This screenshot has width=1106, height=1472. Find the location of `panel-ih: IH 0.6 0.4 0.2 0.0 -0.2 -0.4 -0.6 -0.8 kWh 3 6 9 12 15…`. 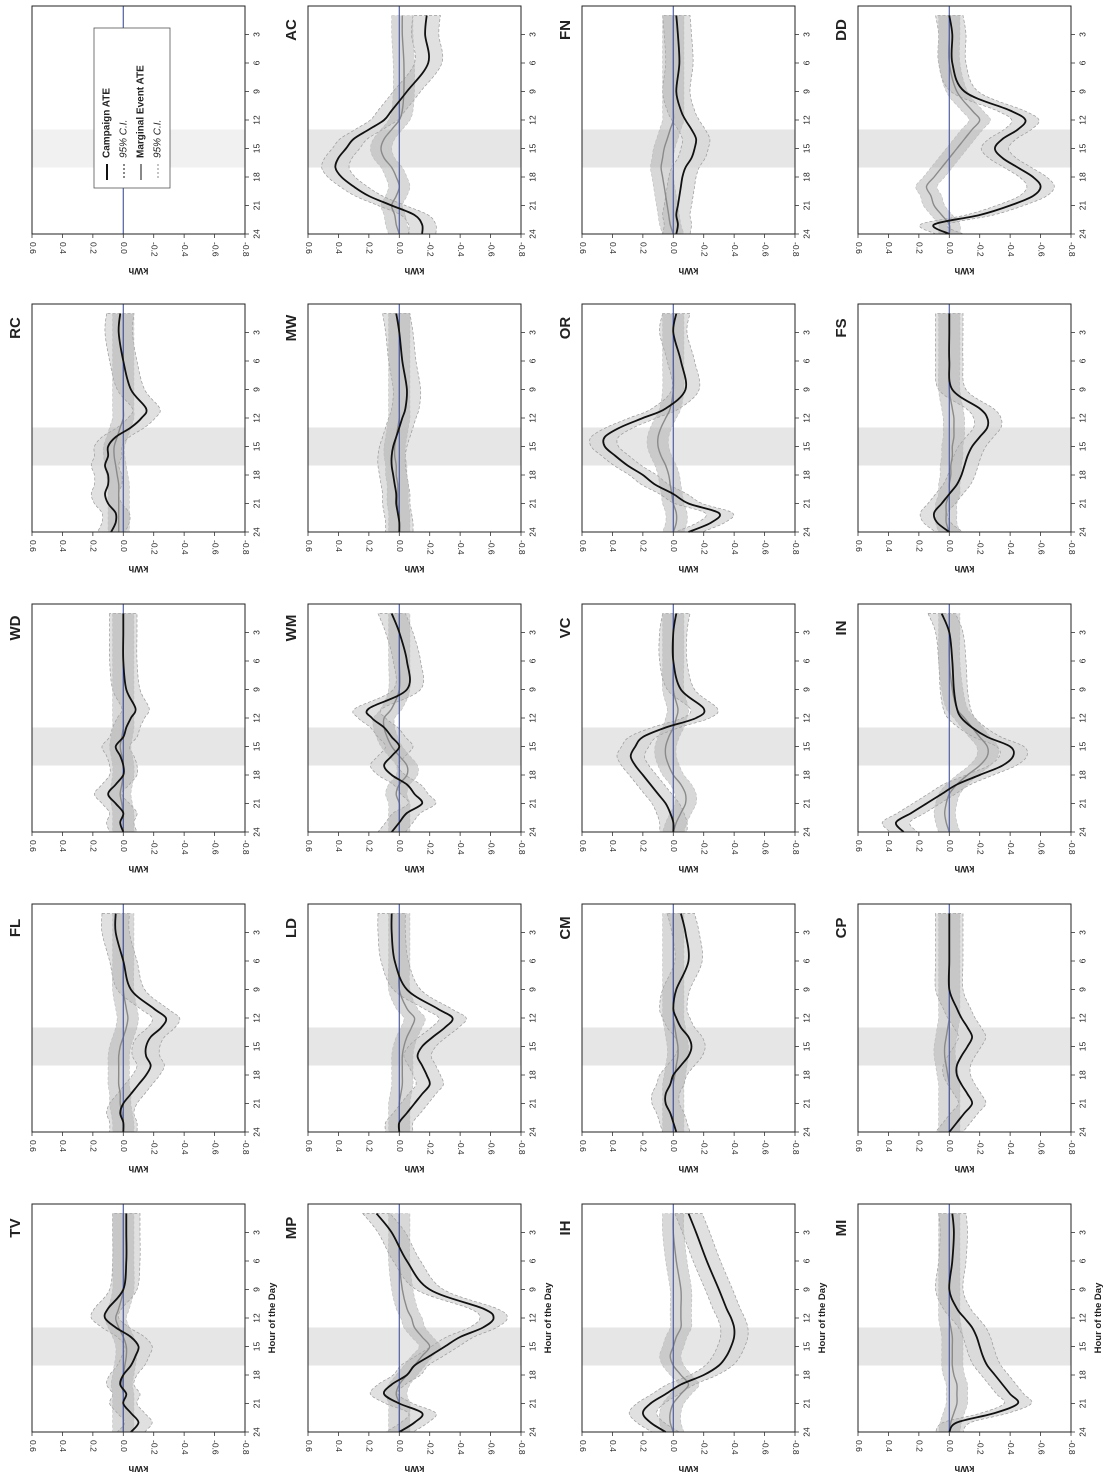

panel-ih: IH 0.6 0.4 0.2 0.0 -0.2 -0.4 -0.6 -0.8 kWh 3 6 9 12 15… is located at coordinates (692, 1337).